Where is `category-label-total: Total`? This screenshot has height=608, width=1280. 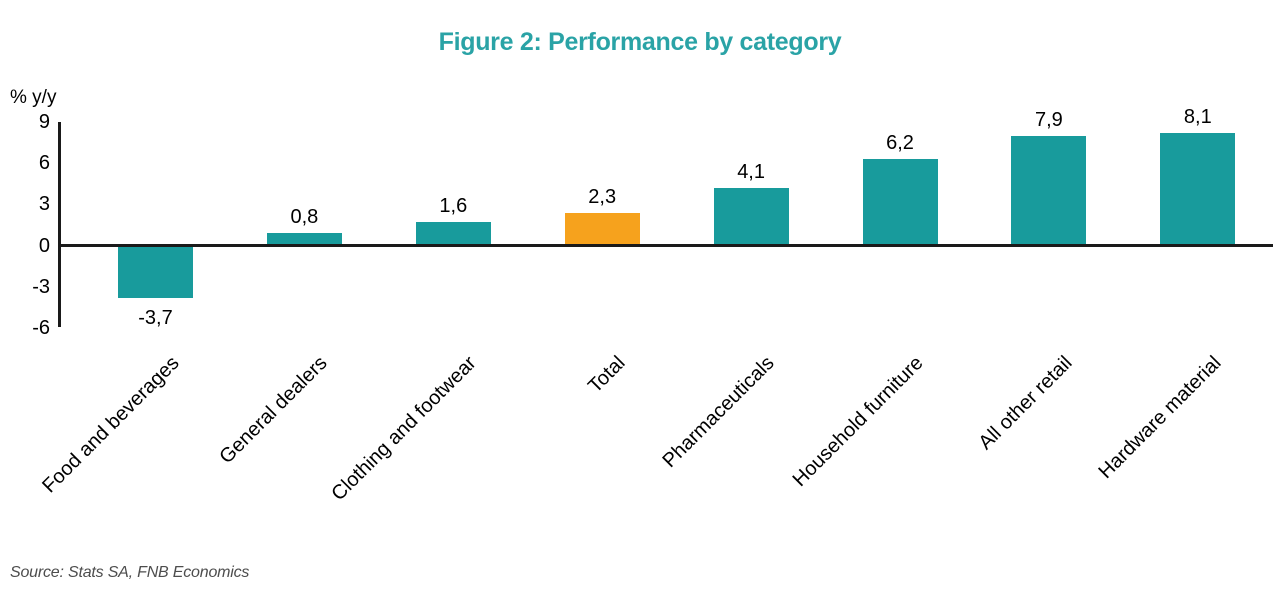
category-label-total: Total is located at coordinates (607, 375).